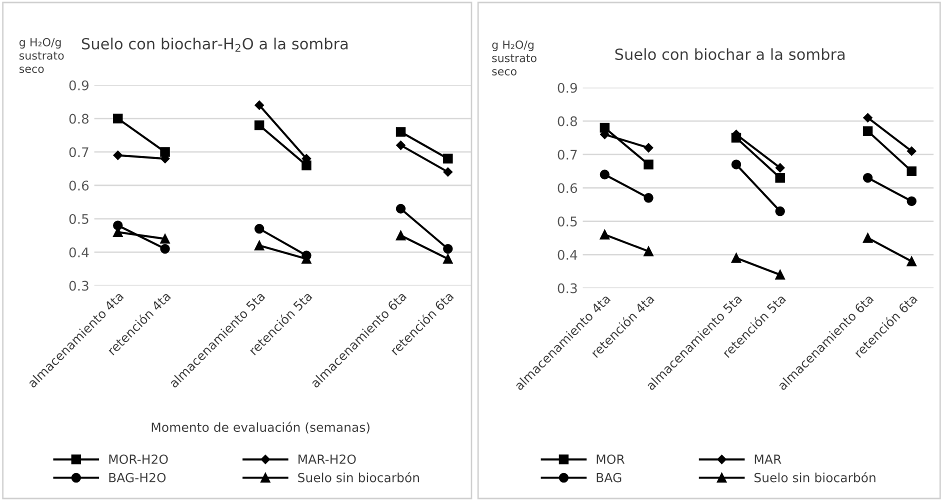 This screenshot has height=501, width=943. I want to click on legend-label: BAG, so click(609, 477).